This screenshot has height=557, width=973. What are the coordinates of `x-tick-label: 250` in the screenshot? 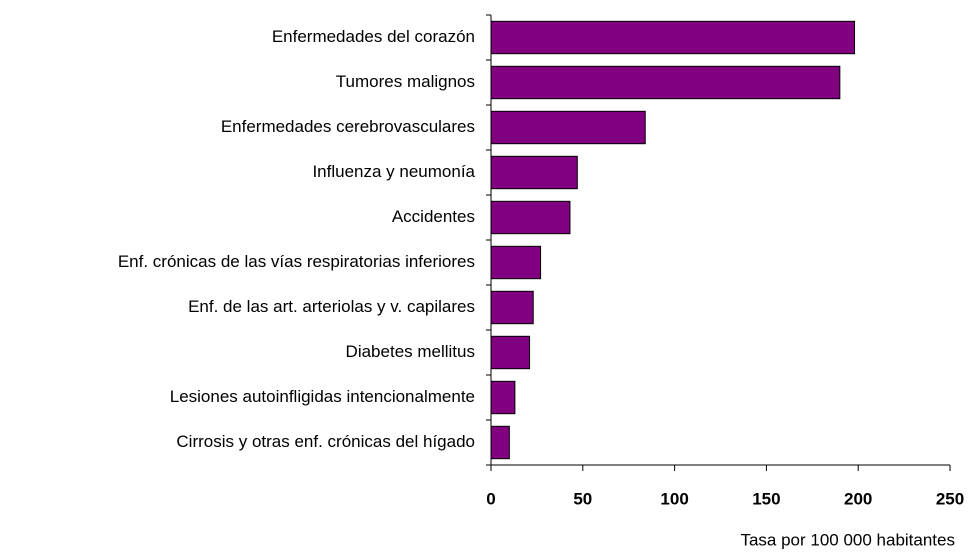 It's located at (950, 498).